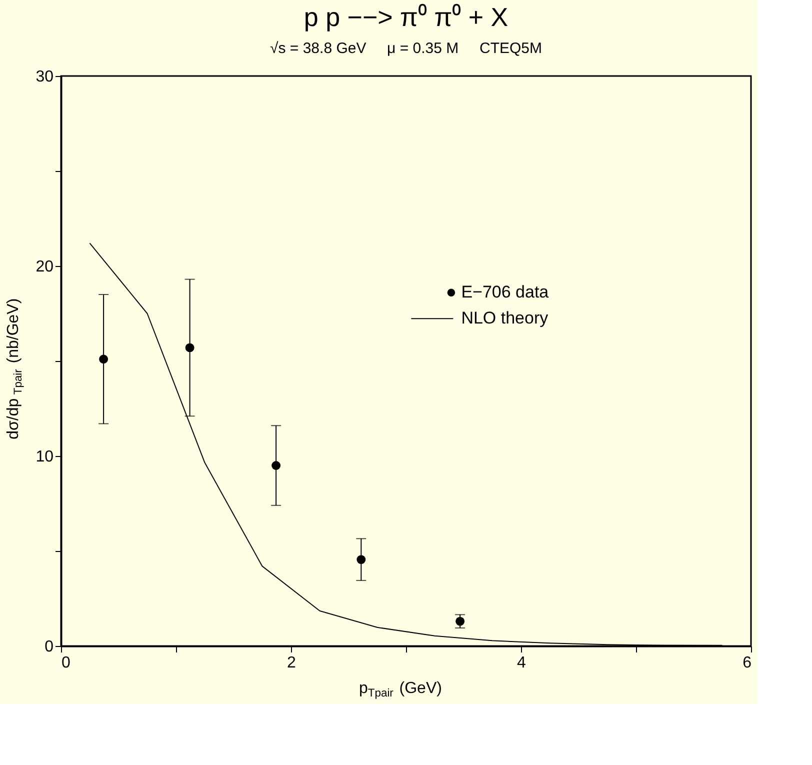  What do you see at coordinates (45, 457) in the screenshot?
I see `y-tick-label: 10` at bounding box center [45, 457].